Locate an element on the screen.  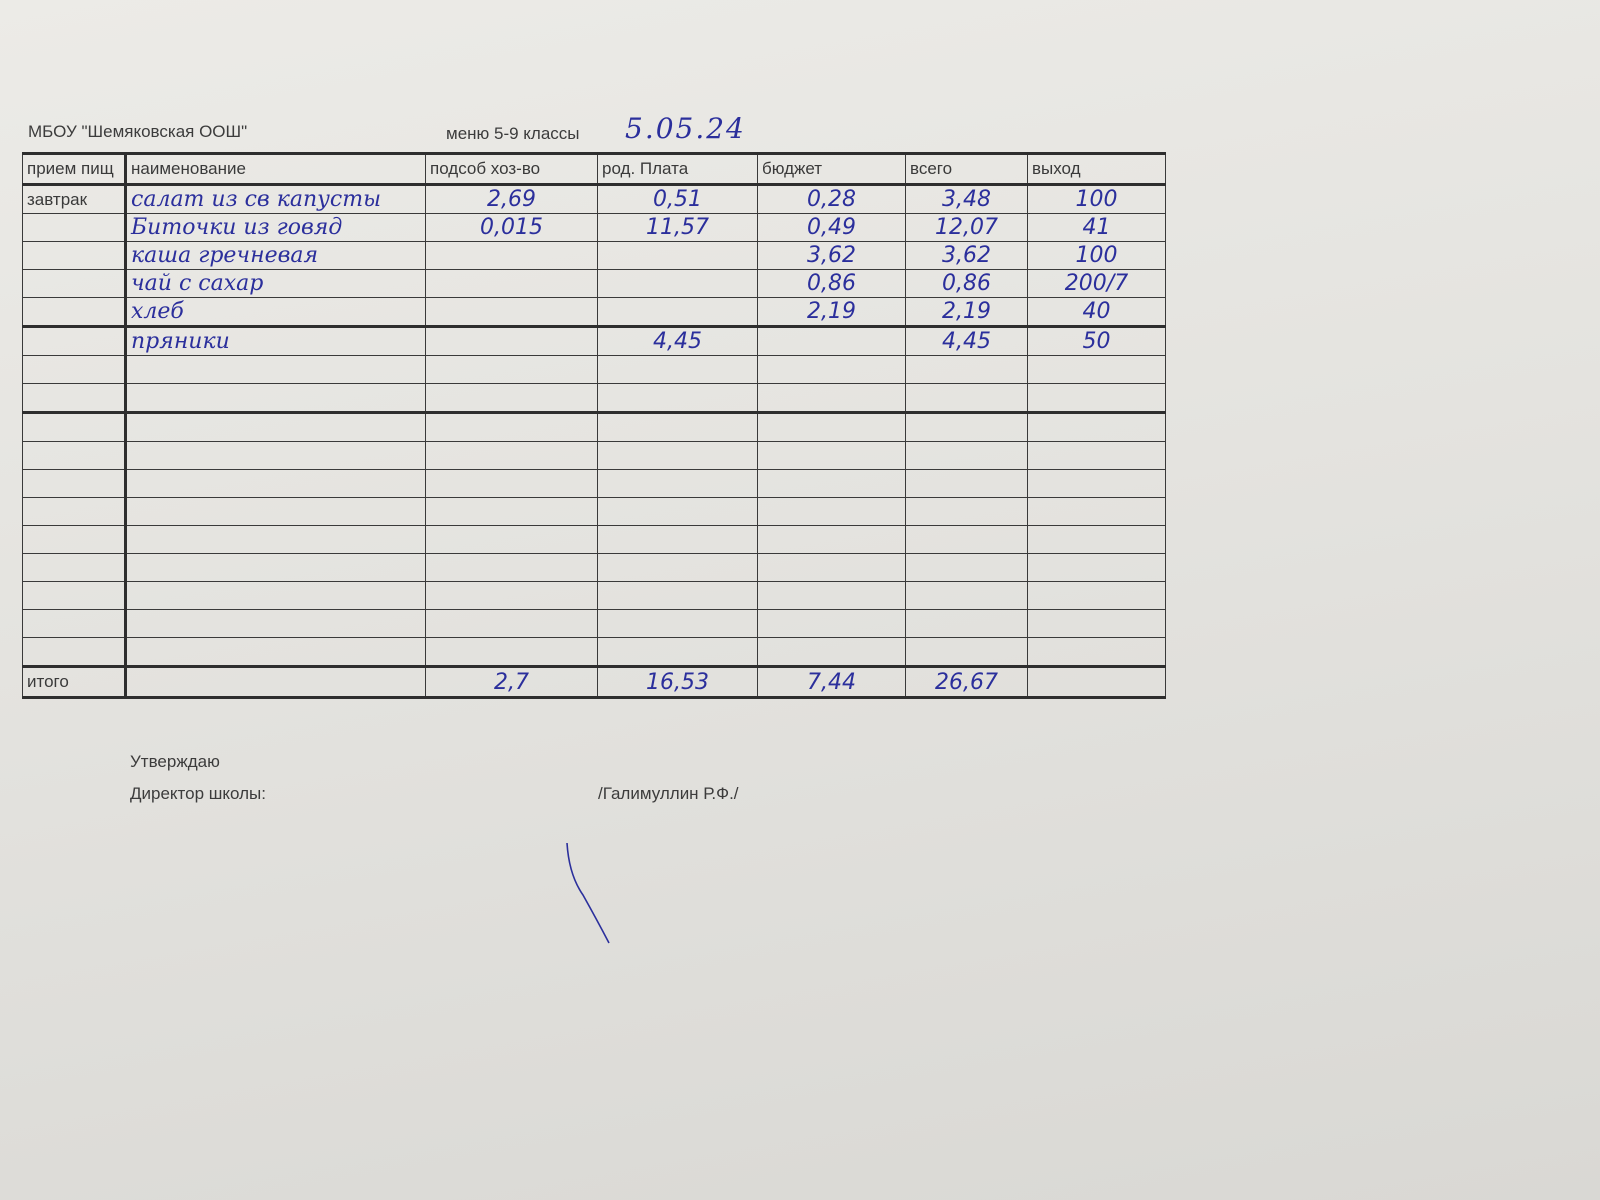
table-row: каша гречневая 3,62 3,62 100 is located at coordinates (594, 255).